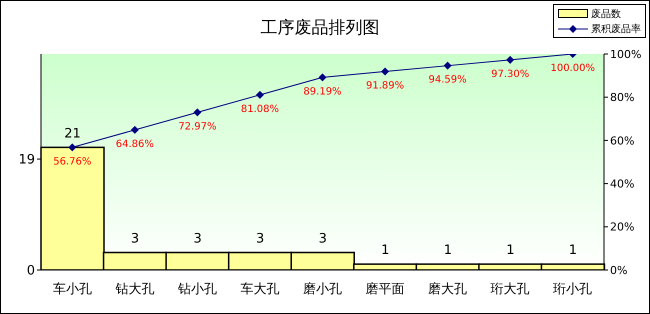  I want to click on x-tick-label: 磨大孔, so click(448, 290).